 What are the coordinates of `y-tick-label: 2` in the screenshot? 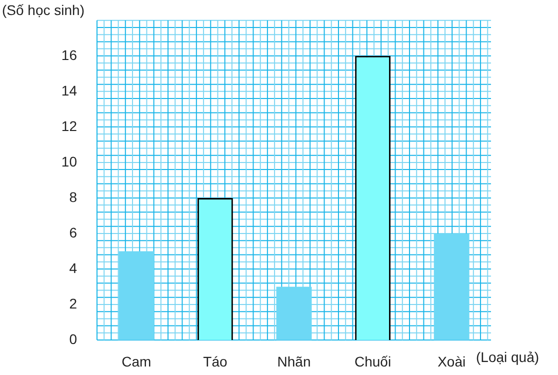 It's located at (73, 303).